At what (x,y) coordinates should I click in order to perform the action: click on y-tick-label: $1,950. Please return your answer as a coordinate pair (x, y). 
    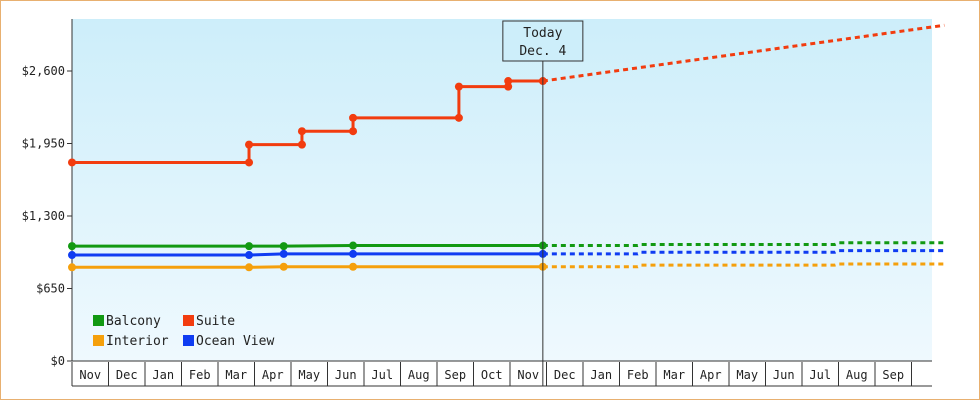
    Looking at the image, I should click on (43, 144).